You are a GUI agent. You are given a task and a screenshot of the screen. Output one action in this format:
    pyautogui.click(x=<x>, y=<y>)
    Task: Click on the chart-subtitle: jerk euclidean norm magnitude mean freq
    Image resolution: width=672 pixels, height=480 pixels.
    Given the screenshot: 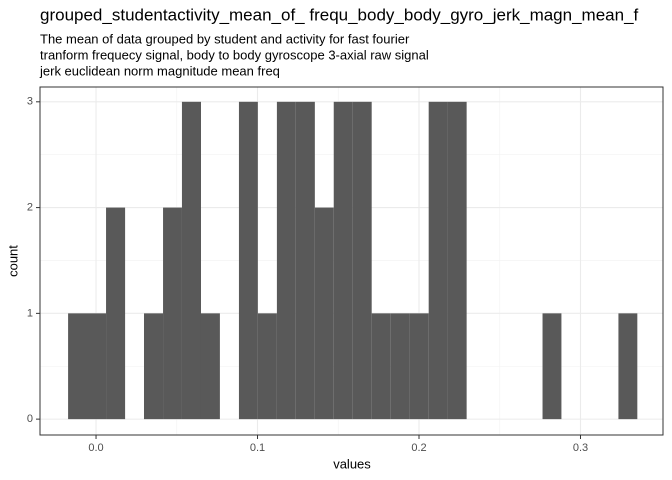 What is the action you would take?
    pyautogui.click(x=159, y=70)
    